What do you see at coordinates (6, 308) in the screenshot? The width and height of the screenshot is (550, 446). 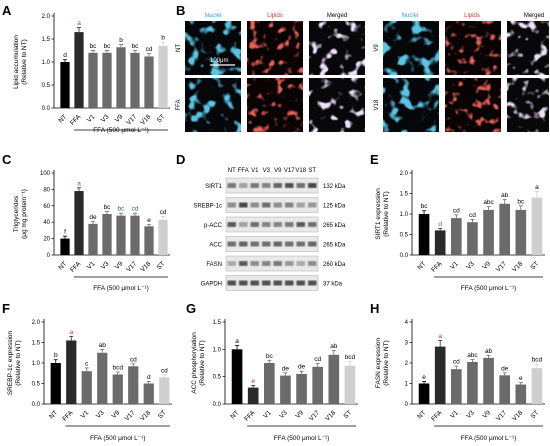 I see `panel-label-f: F` at bounding box center [6, 308].